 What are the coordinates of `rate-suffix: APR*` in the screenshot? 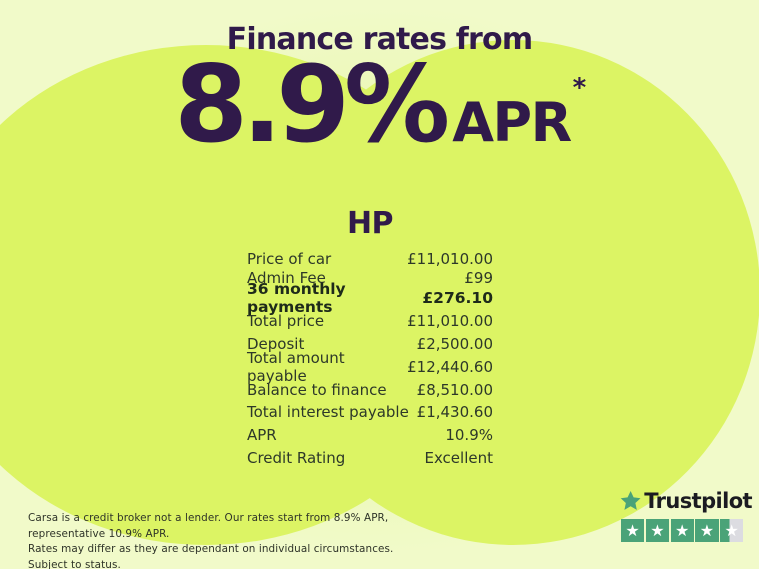 It's located at (519, 113).